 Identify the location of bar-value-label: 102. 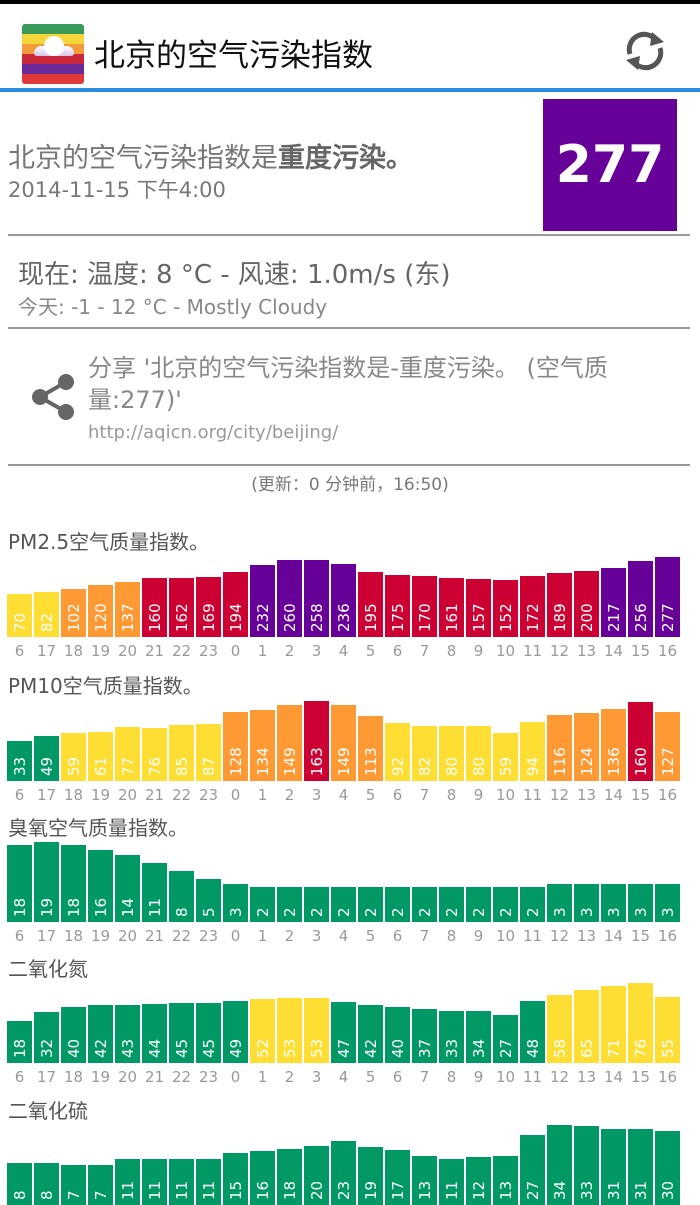
(74, 617).